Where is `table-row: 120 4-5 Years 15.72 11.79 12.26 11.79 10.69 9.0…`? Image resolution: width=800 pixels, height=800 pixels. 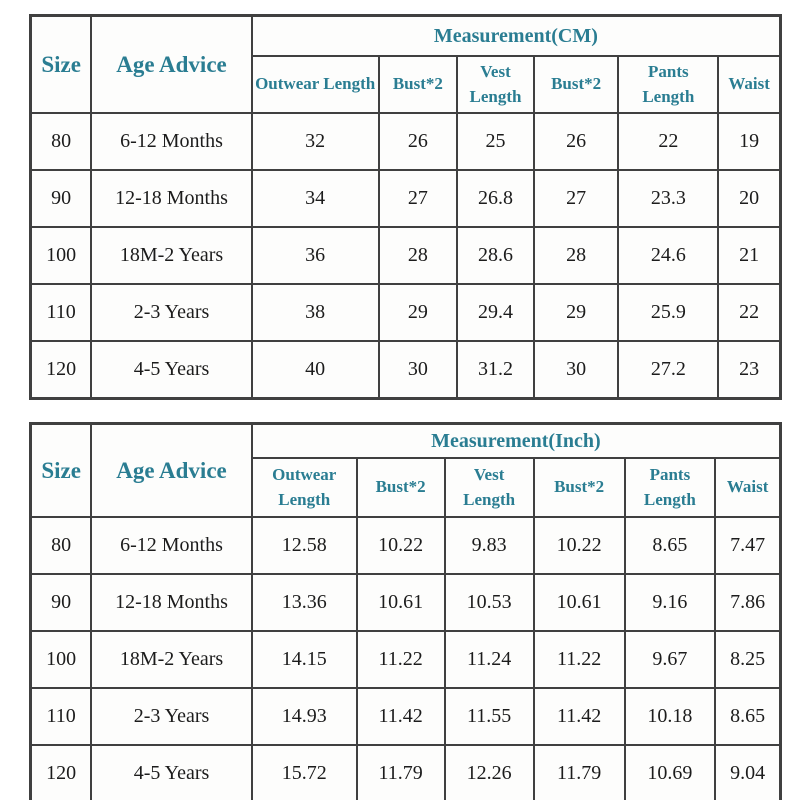 table-row: 120 4-5 Years 15.72 11.79 12.26 11.79 10.69 9.0… is located at coordinates (405, 772).